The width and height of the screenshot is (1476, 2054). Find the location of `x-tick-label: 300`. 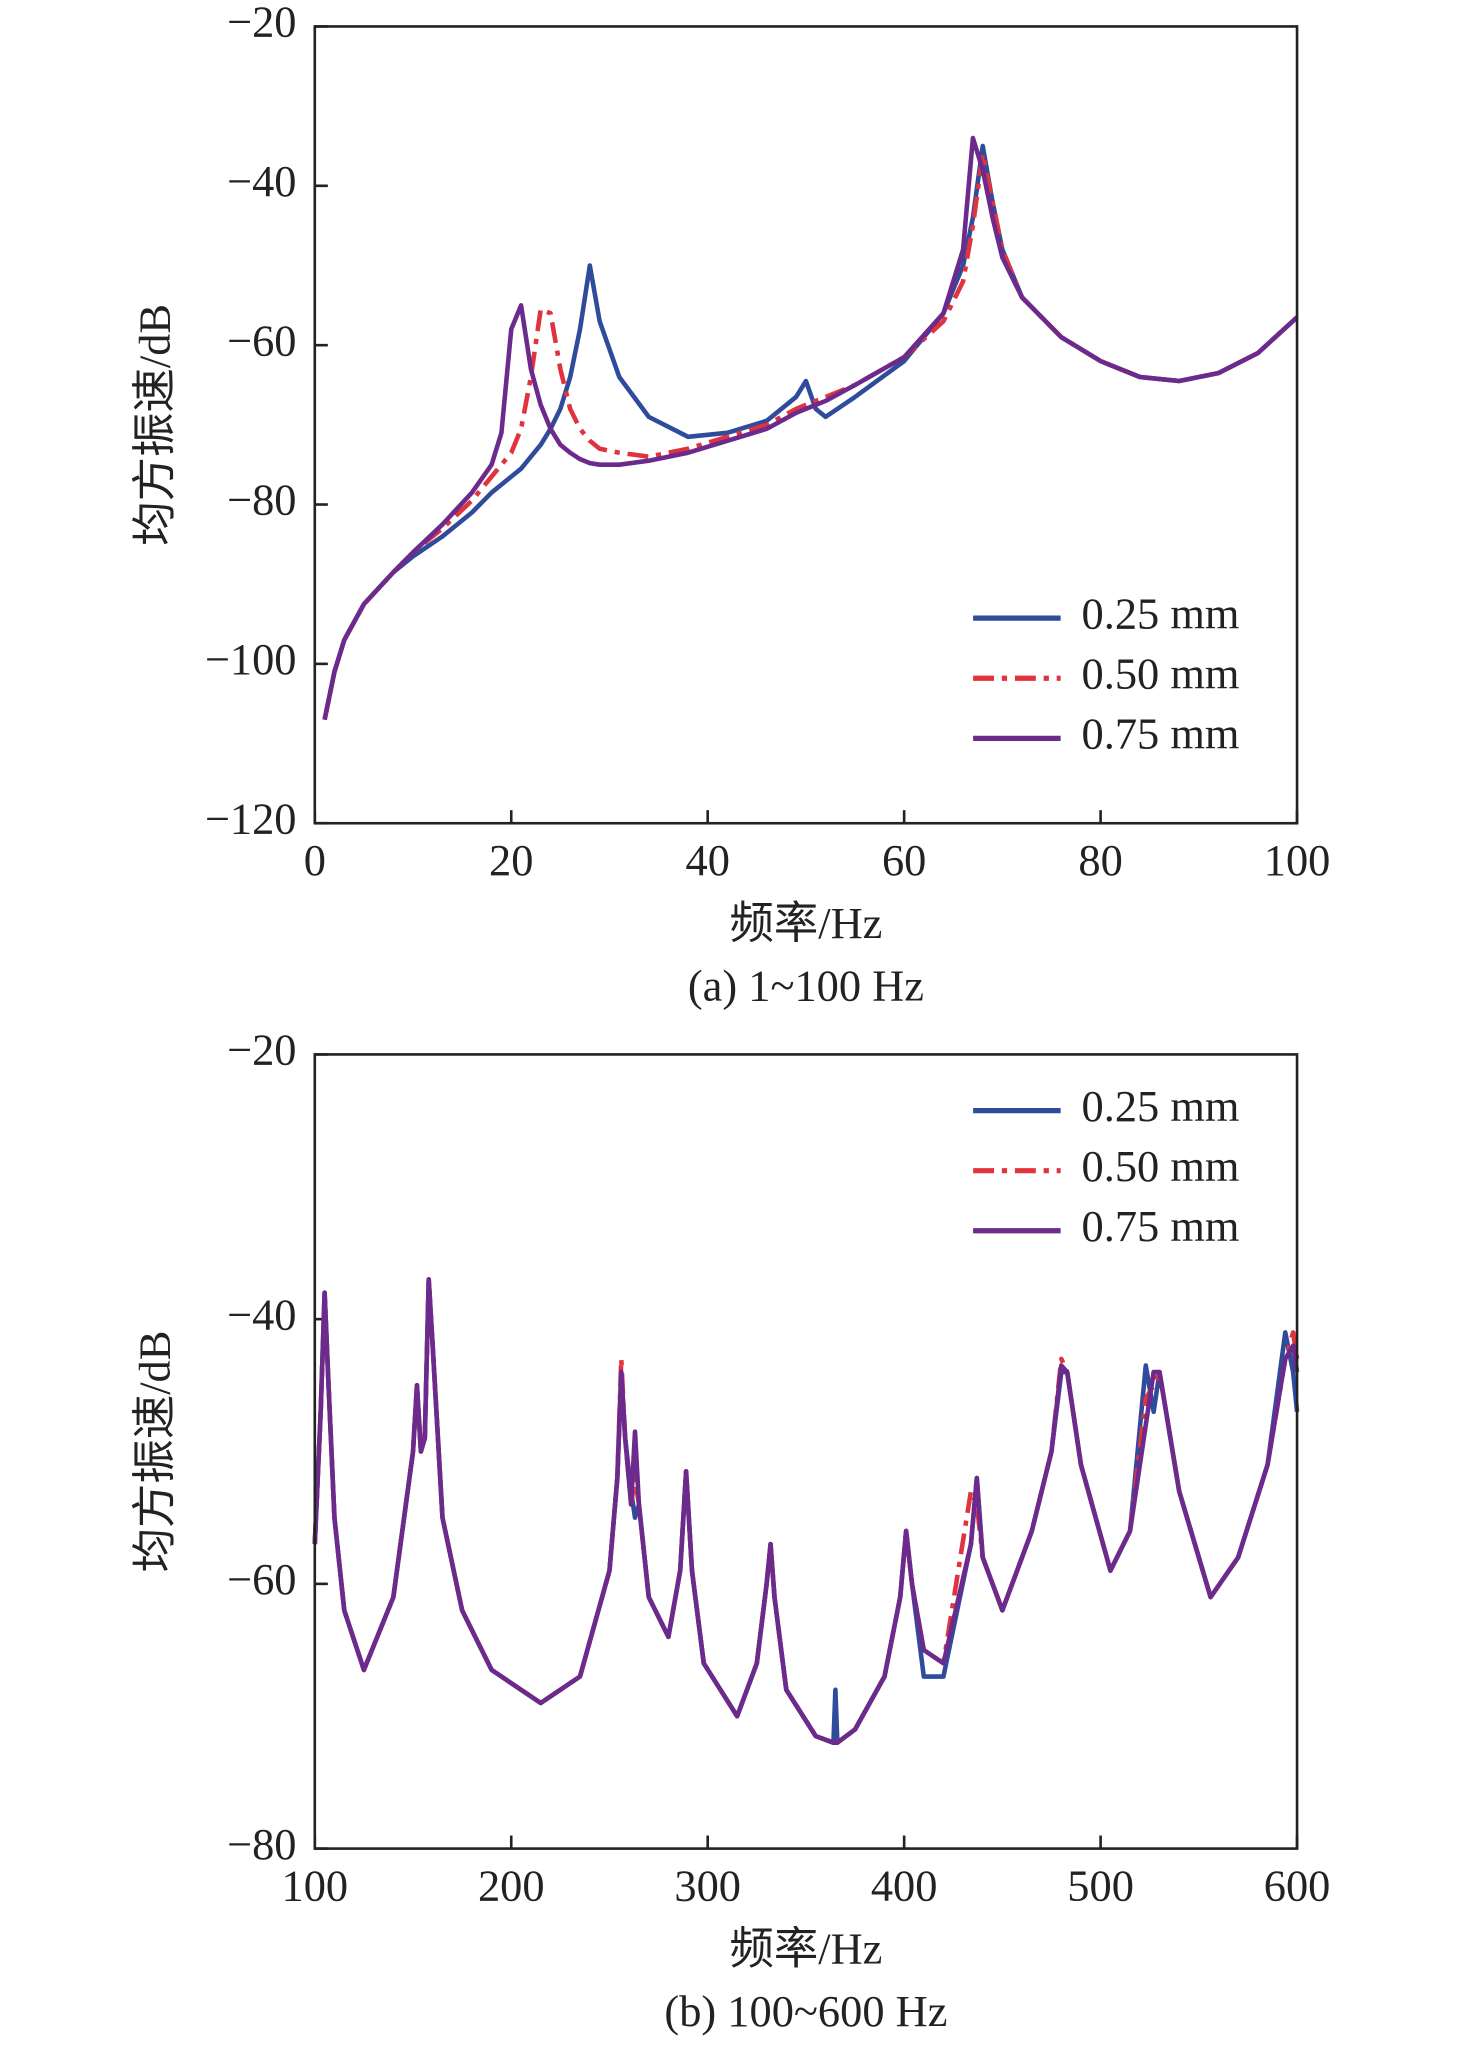

x-tick-label: 300 is located at coordinates (707, 1886).